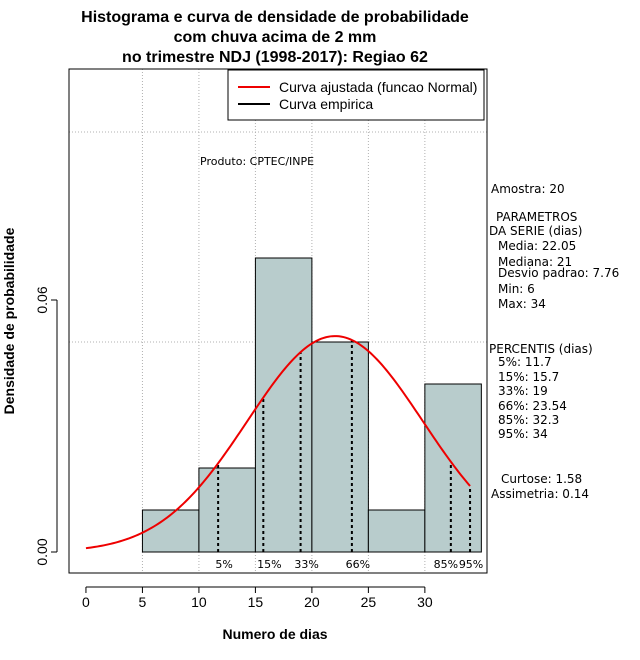 Image resolution: width=640 pixels, height=660 pixels. Describe the element at coordinates (326, 104) in the screenshot. I see `legend-label-empirical: Curva empirica` at that location.